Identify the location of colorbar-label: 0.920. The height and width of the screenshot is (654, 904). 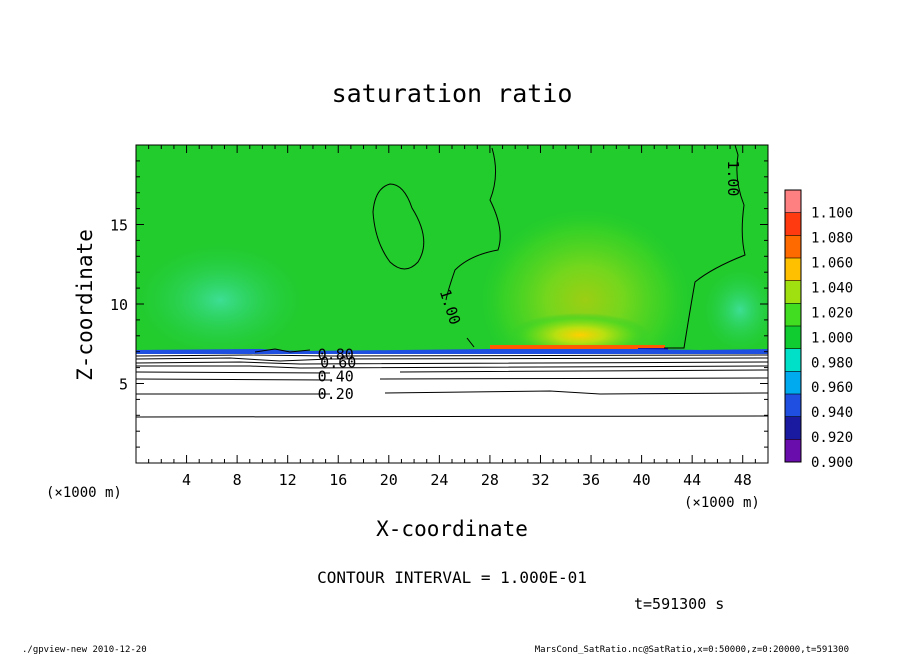
(832, 438).